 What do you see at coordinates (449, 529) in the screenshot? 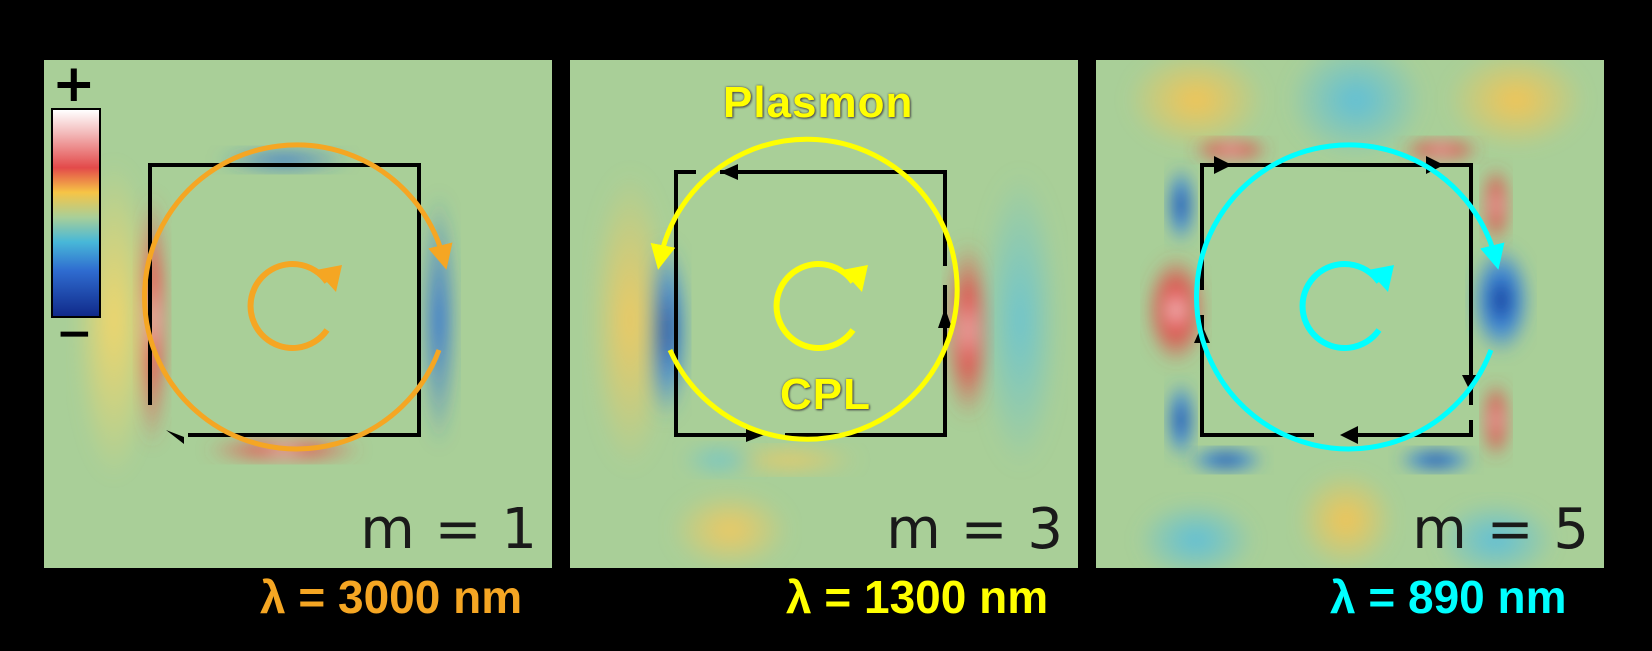
I see `mode-label: m = 1` at bounding box center [449, 529].